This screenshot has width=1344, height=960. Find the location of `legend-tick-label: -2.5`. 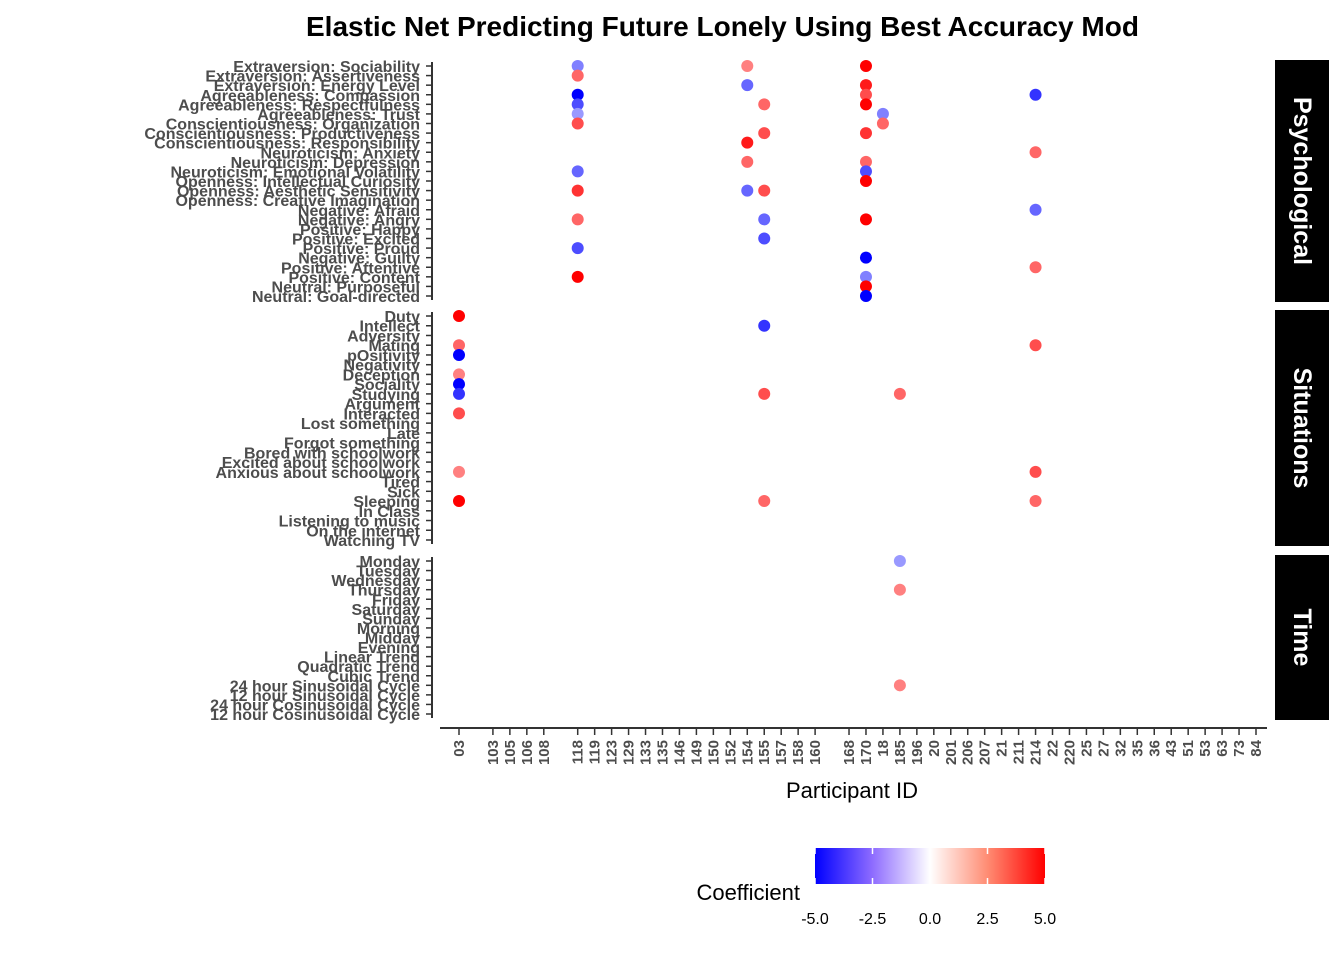

legend-tick-label: -2.5 is located at coordinates (873, 919).